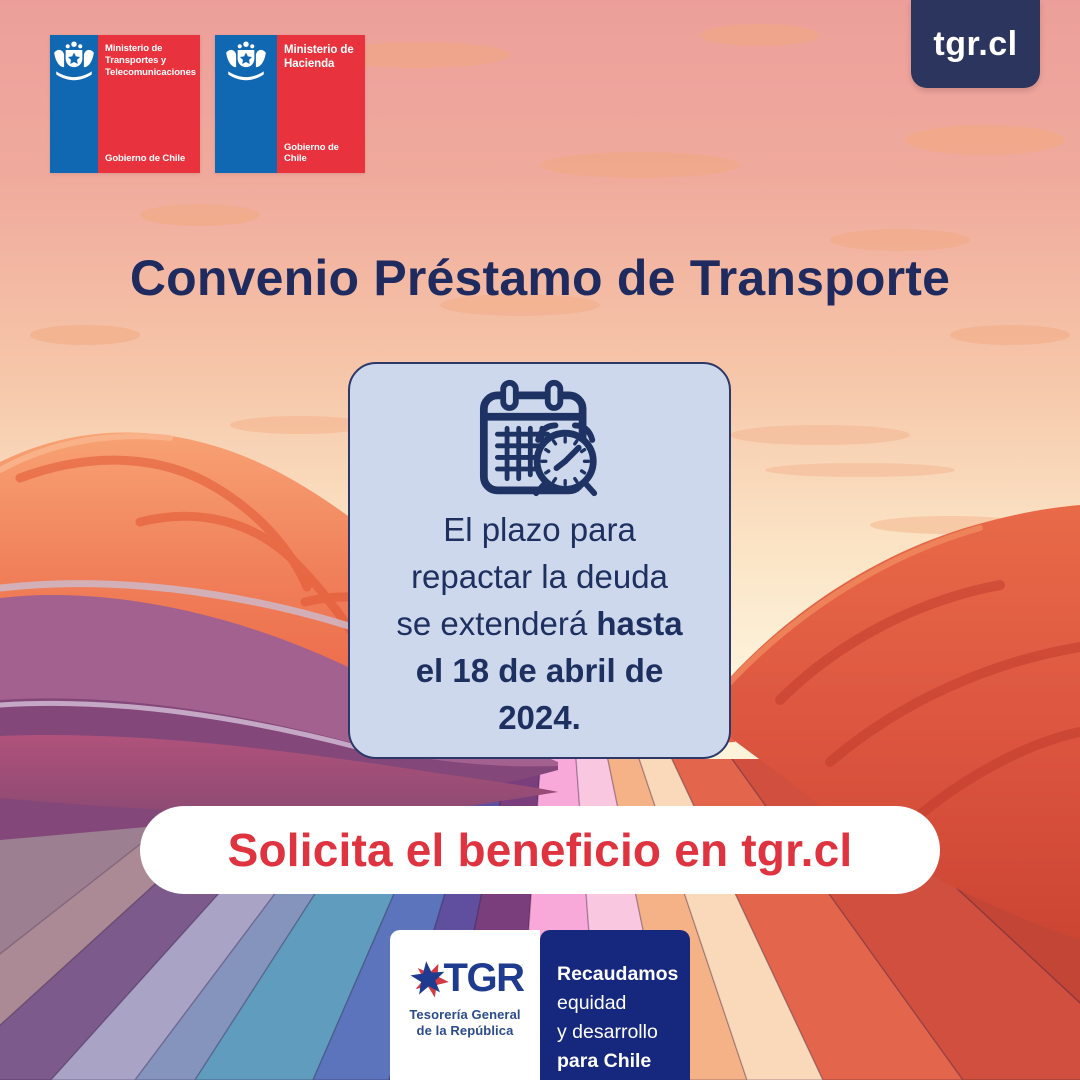 This screenshot has width=1080, height=1080. I want to click on deadline-line: se extenderá hasta, so click(539, 623).